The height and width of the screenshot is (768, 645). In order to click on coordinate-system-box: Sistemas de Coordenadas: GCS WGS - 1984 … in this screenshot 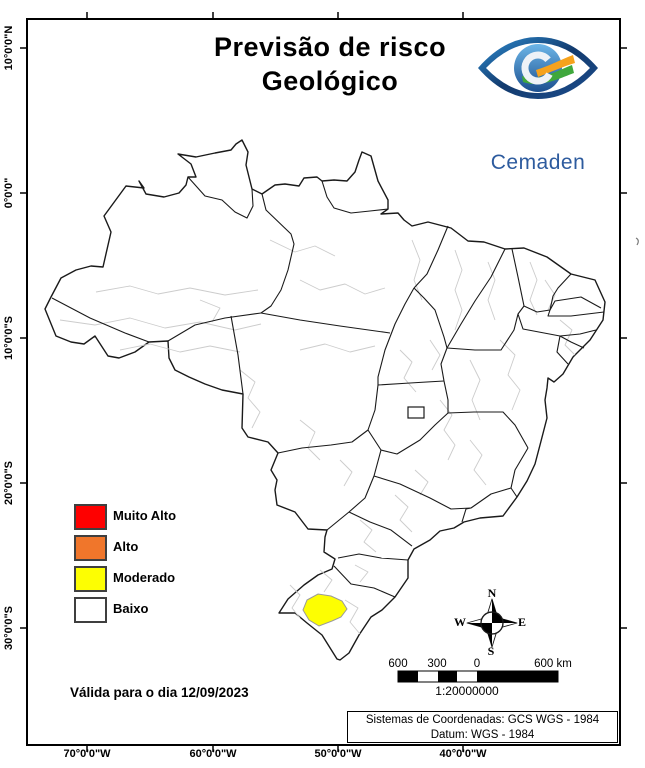, I will do `click(482, 727)`.